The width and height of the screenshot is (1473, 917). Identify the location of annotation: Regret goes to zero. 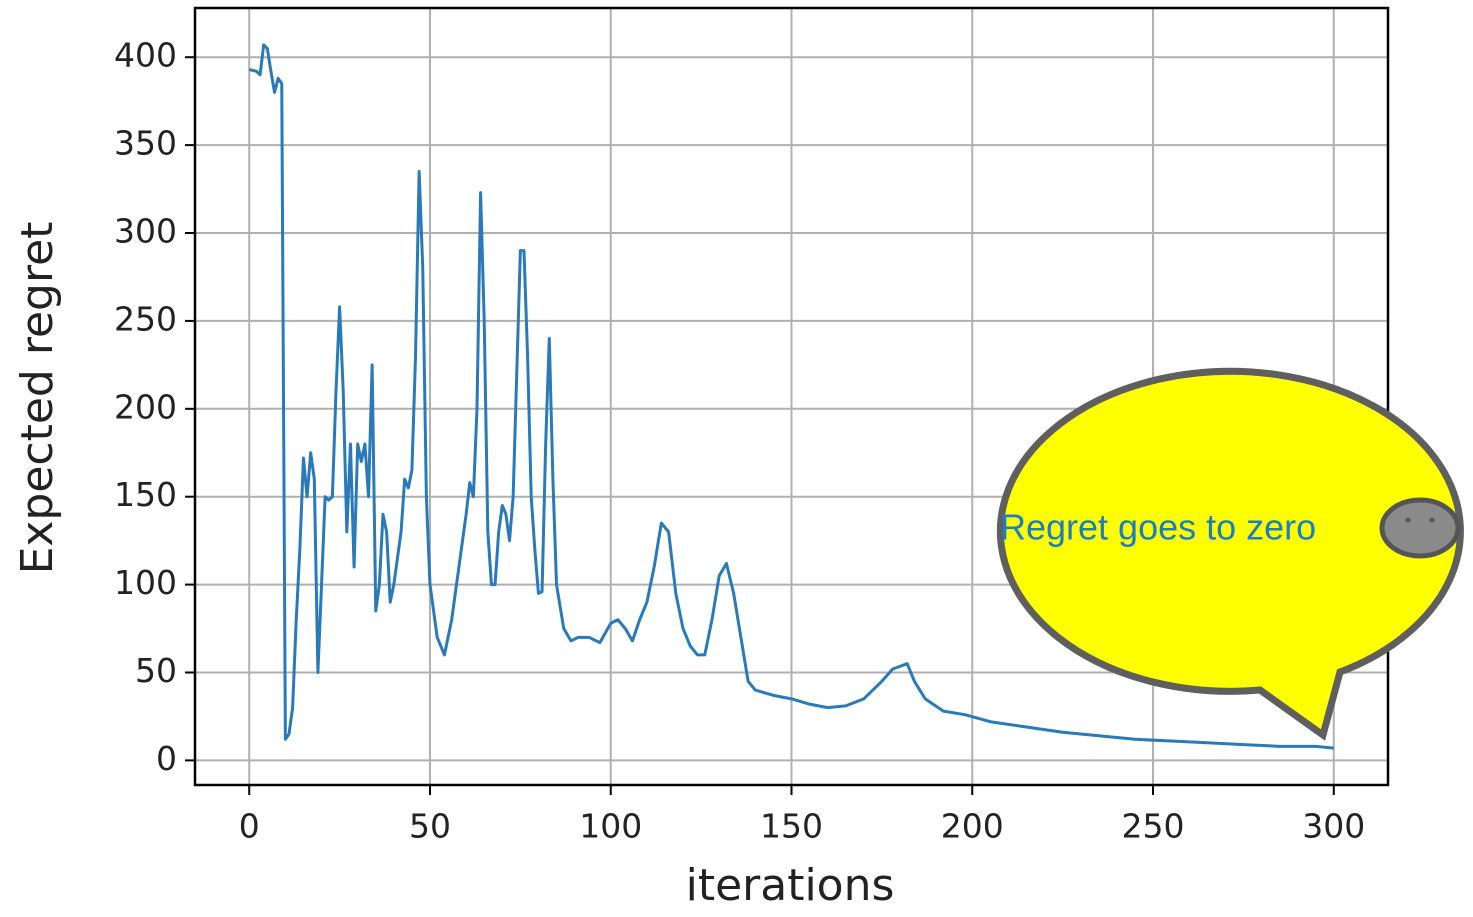
(1158, 527).